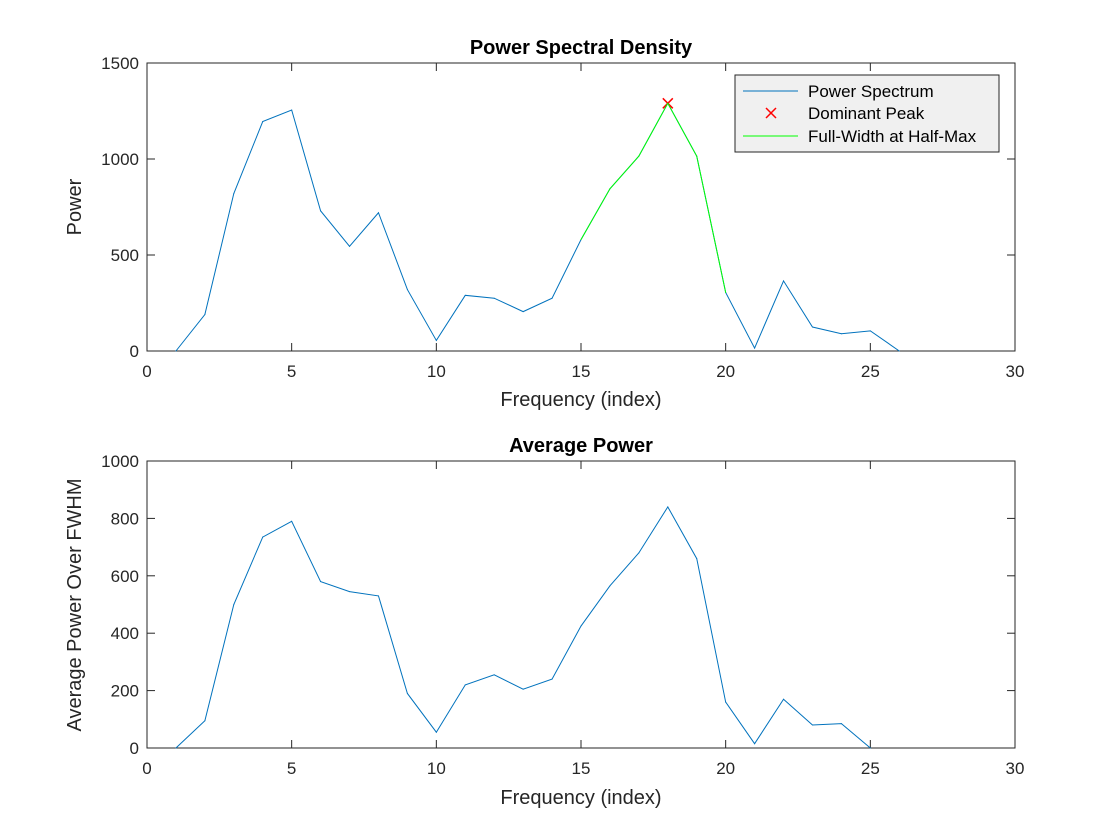  Describe the element at coordinates (134, 748) in the screenshot. I see `avg-power-y-tick-label: 0` at that location.